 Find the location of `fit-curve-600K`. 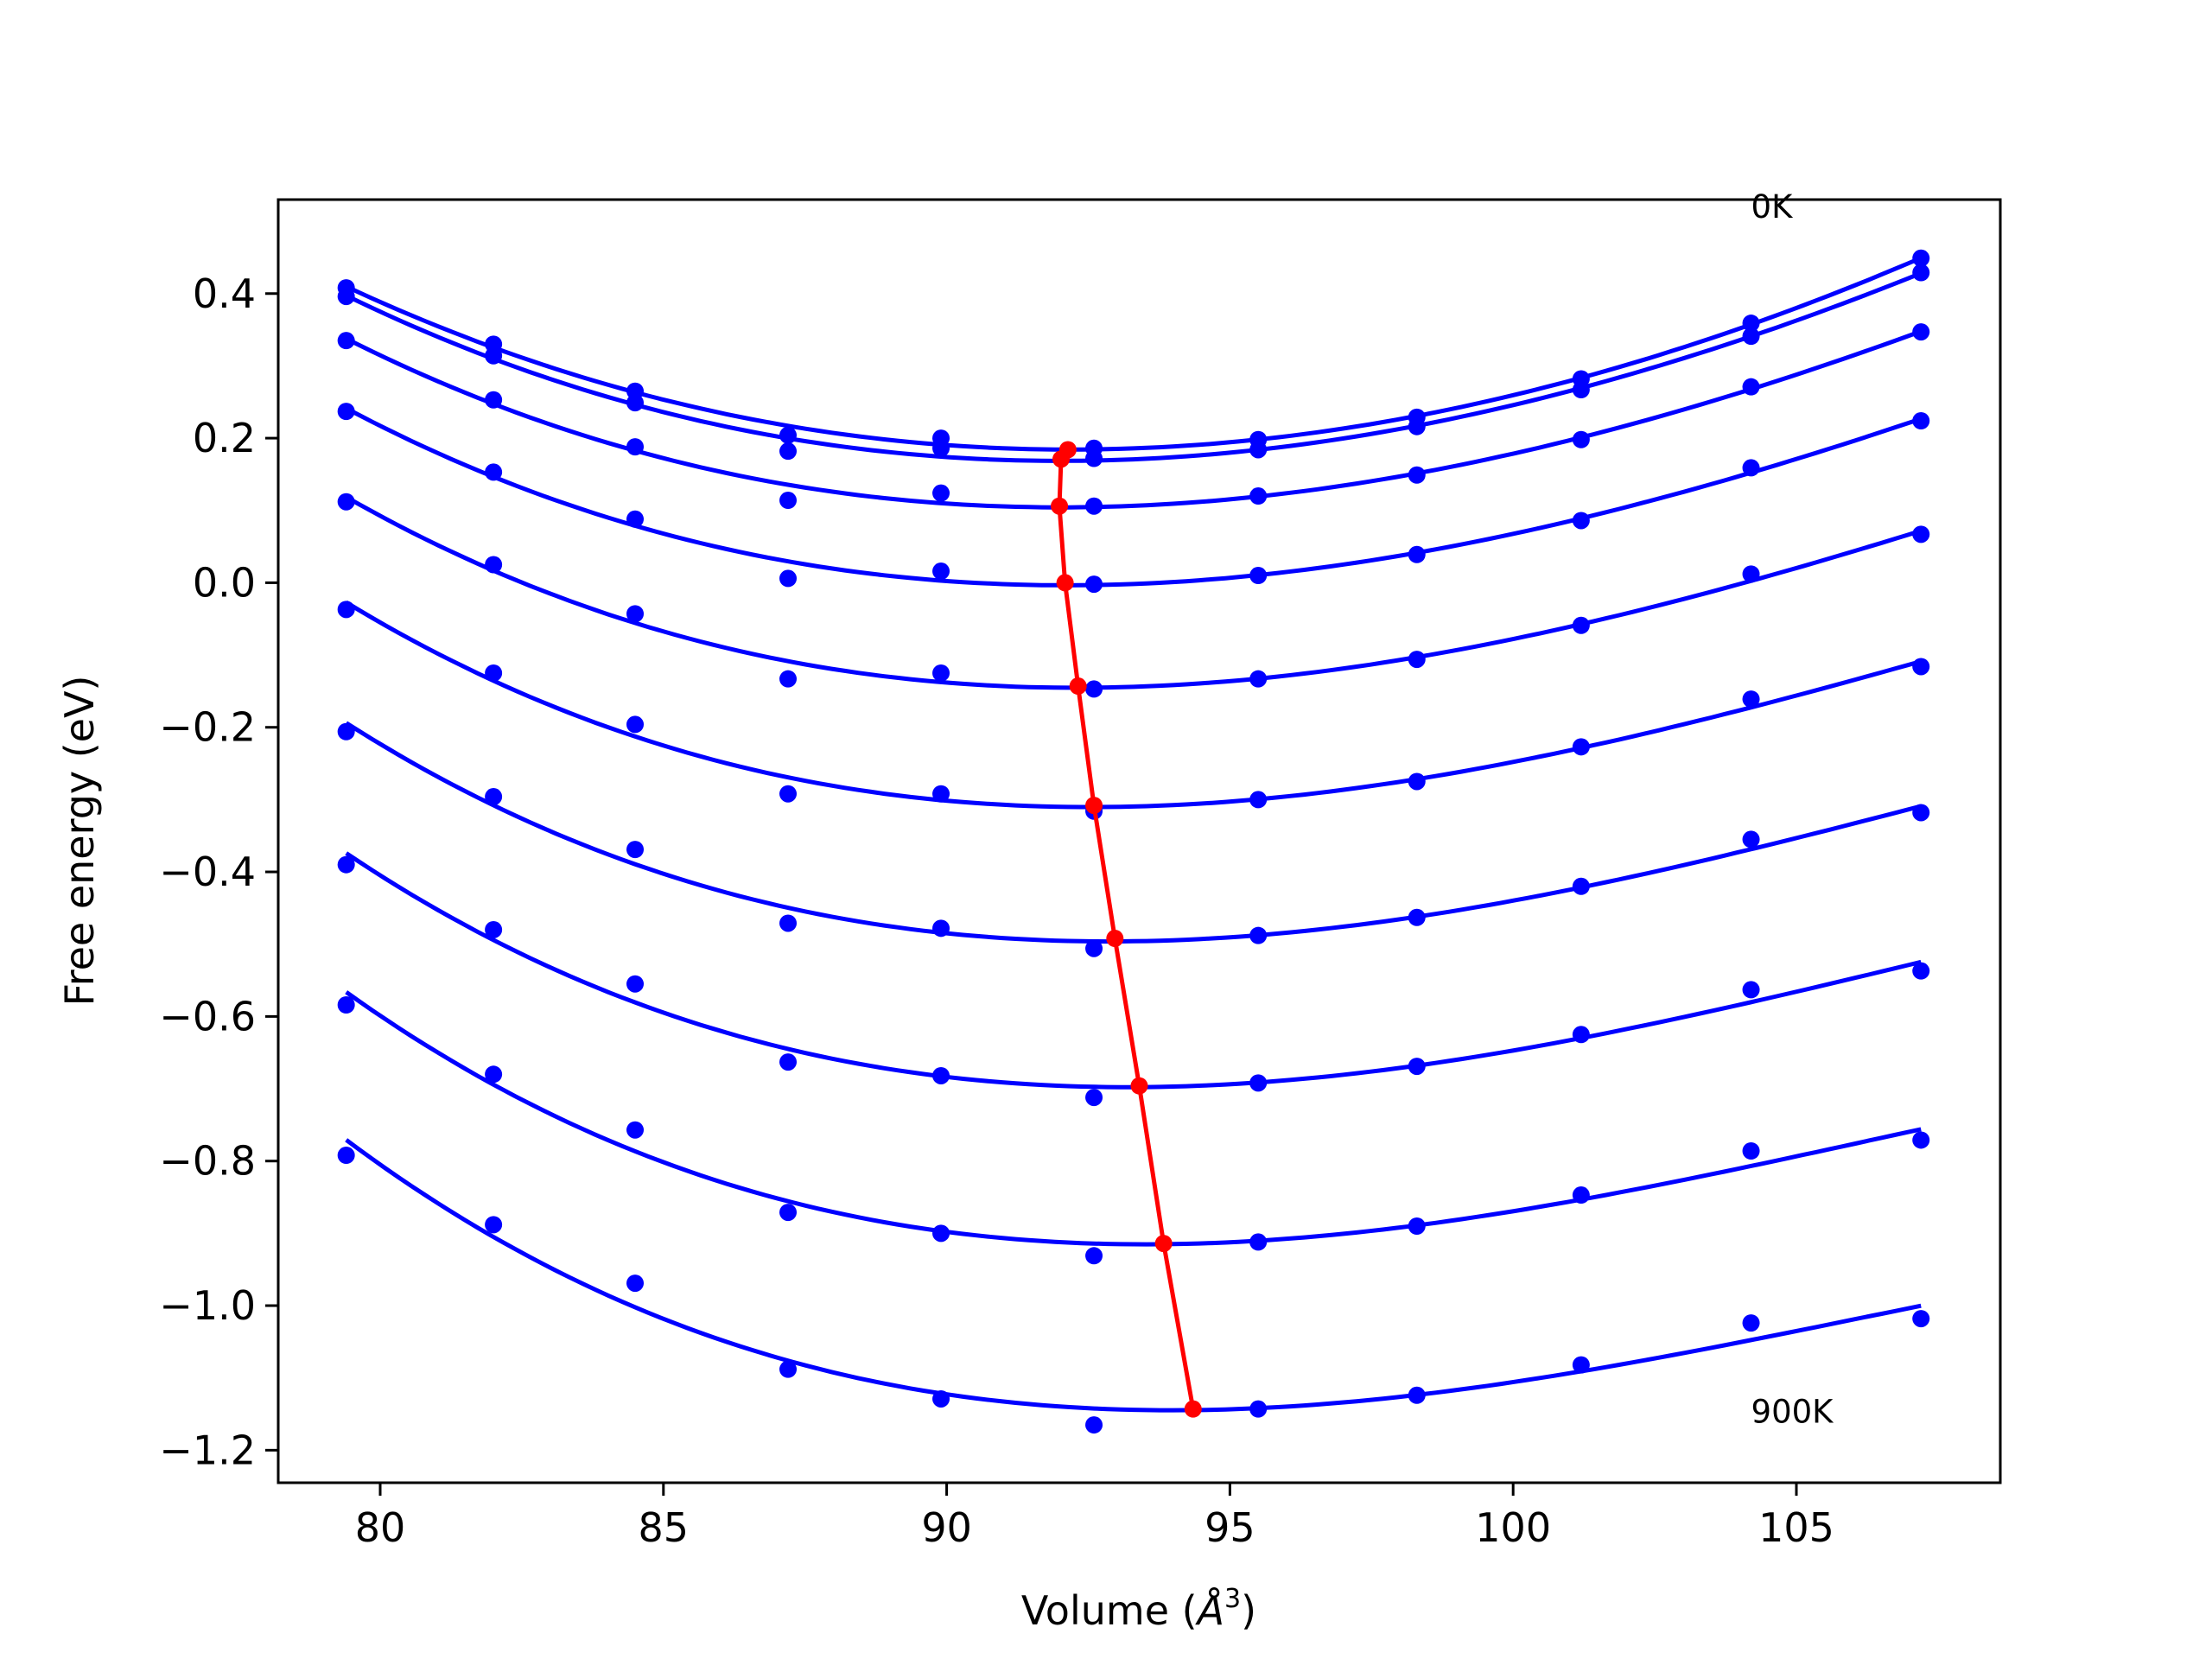

fit-curve-600K is located at coordinates (1133, 832).